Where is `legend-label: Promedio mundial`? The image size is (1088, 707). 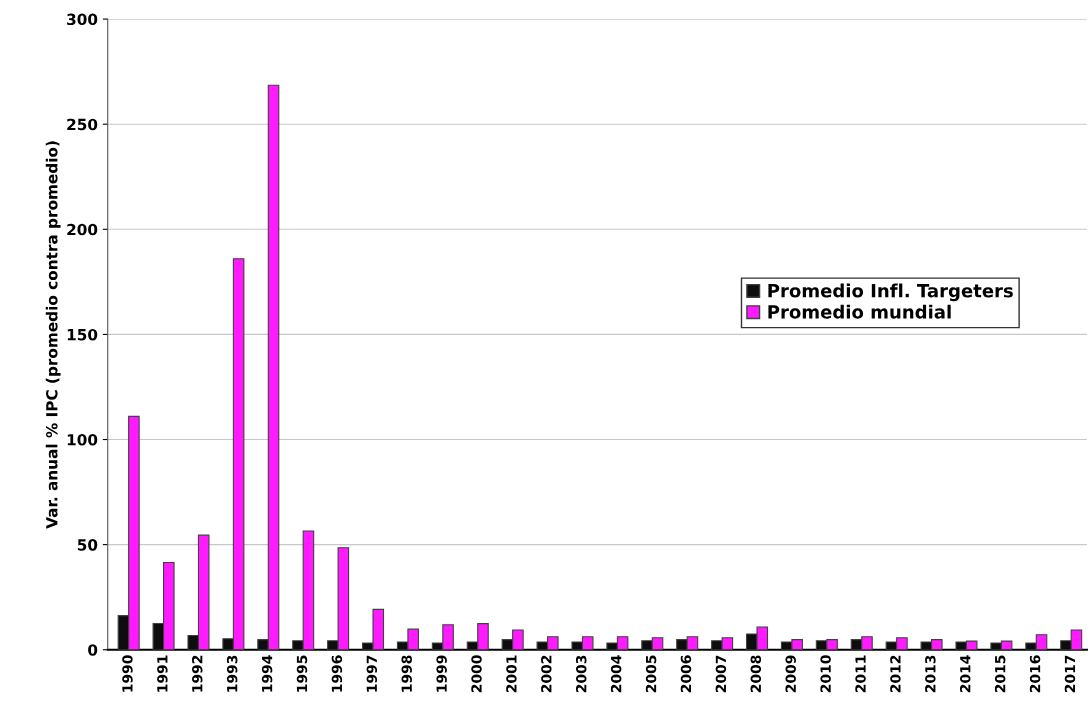
legend-label: Promedio mundial is located at coordinates (859, 311).